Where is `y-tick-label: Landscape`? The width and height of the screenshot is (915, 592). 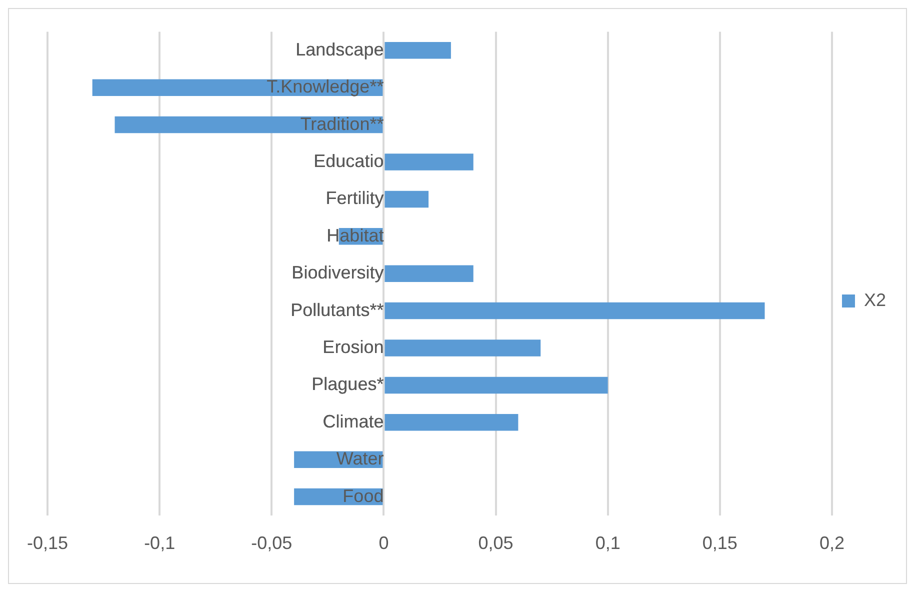
y-tick-label: Landscape is located at coordinates (340, 49).